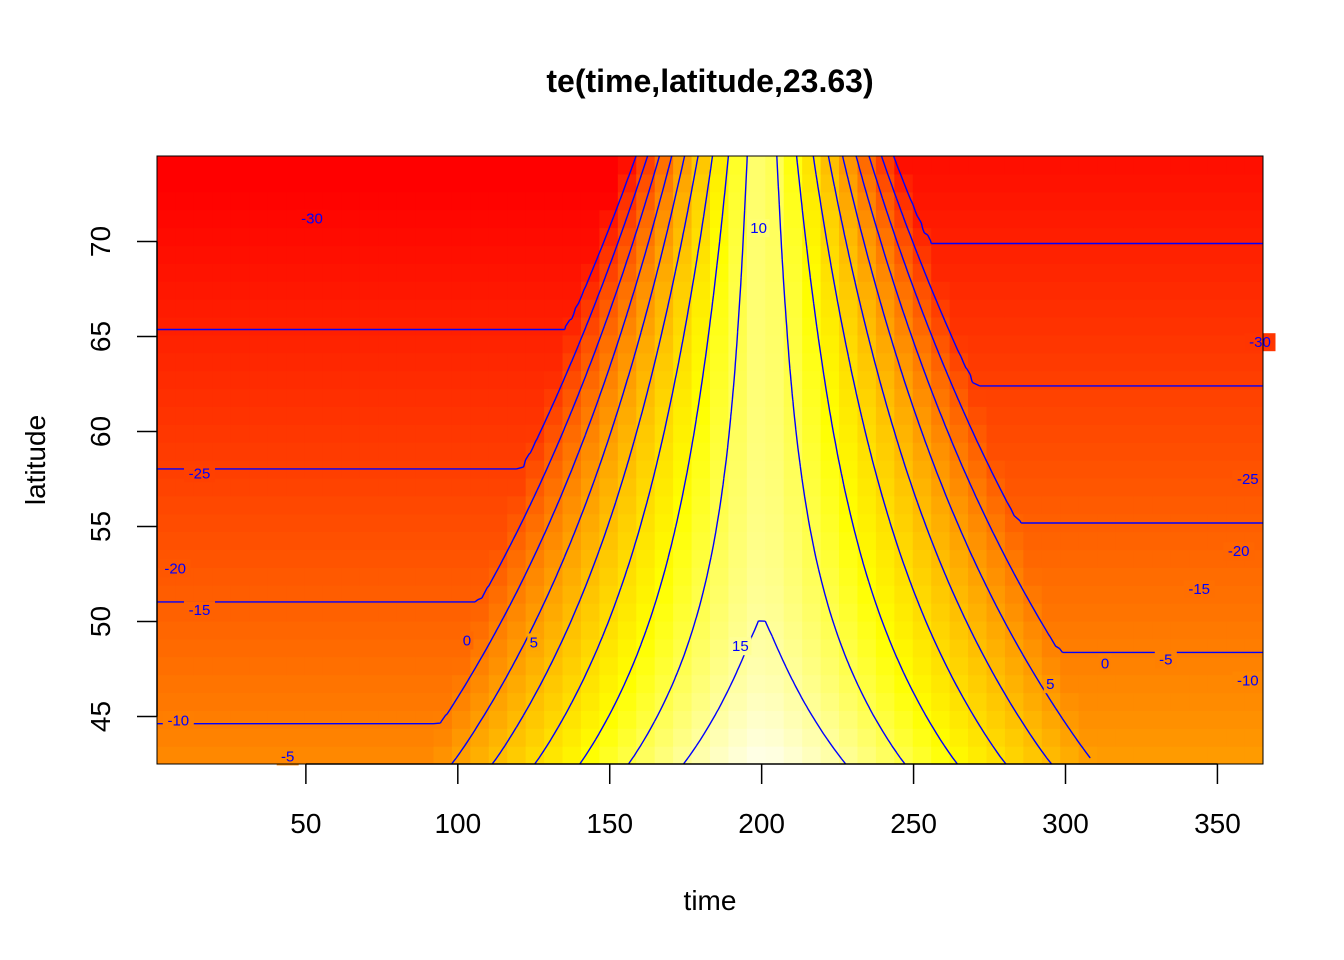 The height and width of the screenshot is (960, 1344). What do you see at coordinates (761, 823) in the screenshot?
I see `x-tick-label: 200` at bounding box center [761, 823].